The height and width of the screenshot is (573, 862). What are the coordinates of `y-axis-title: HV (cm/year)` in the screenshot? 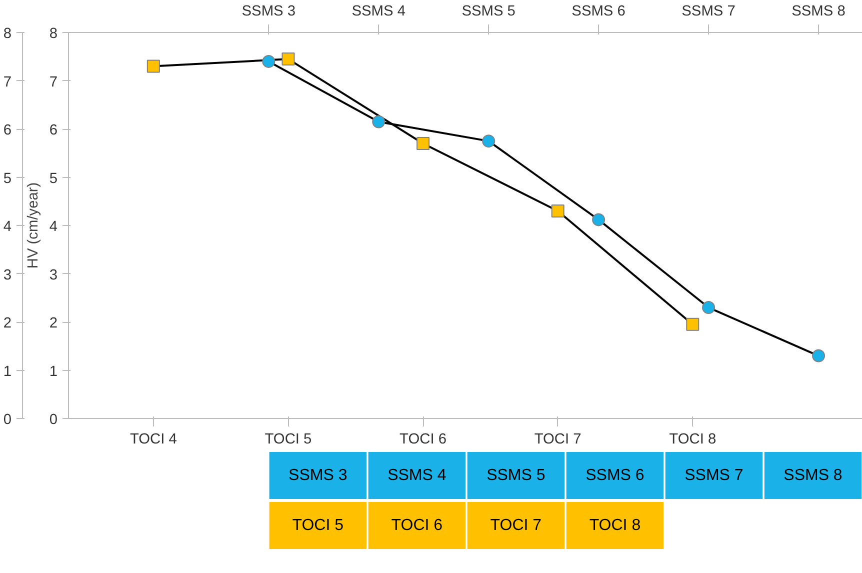 It's located at (33, 225).